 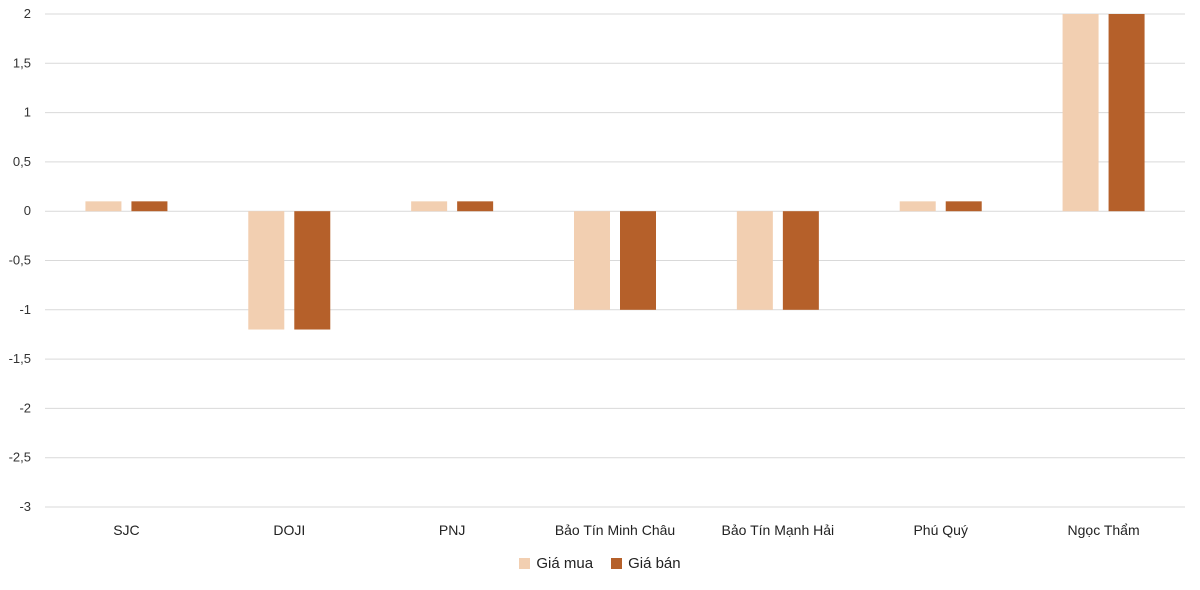 What do you see at coordinates (22, 62) in the screenshot?
I see `y-tick-label: 1,5` at bounding box center [22, 62].